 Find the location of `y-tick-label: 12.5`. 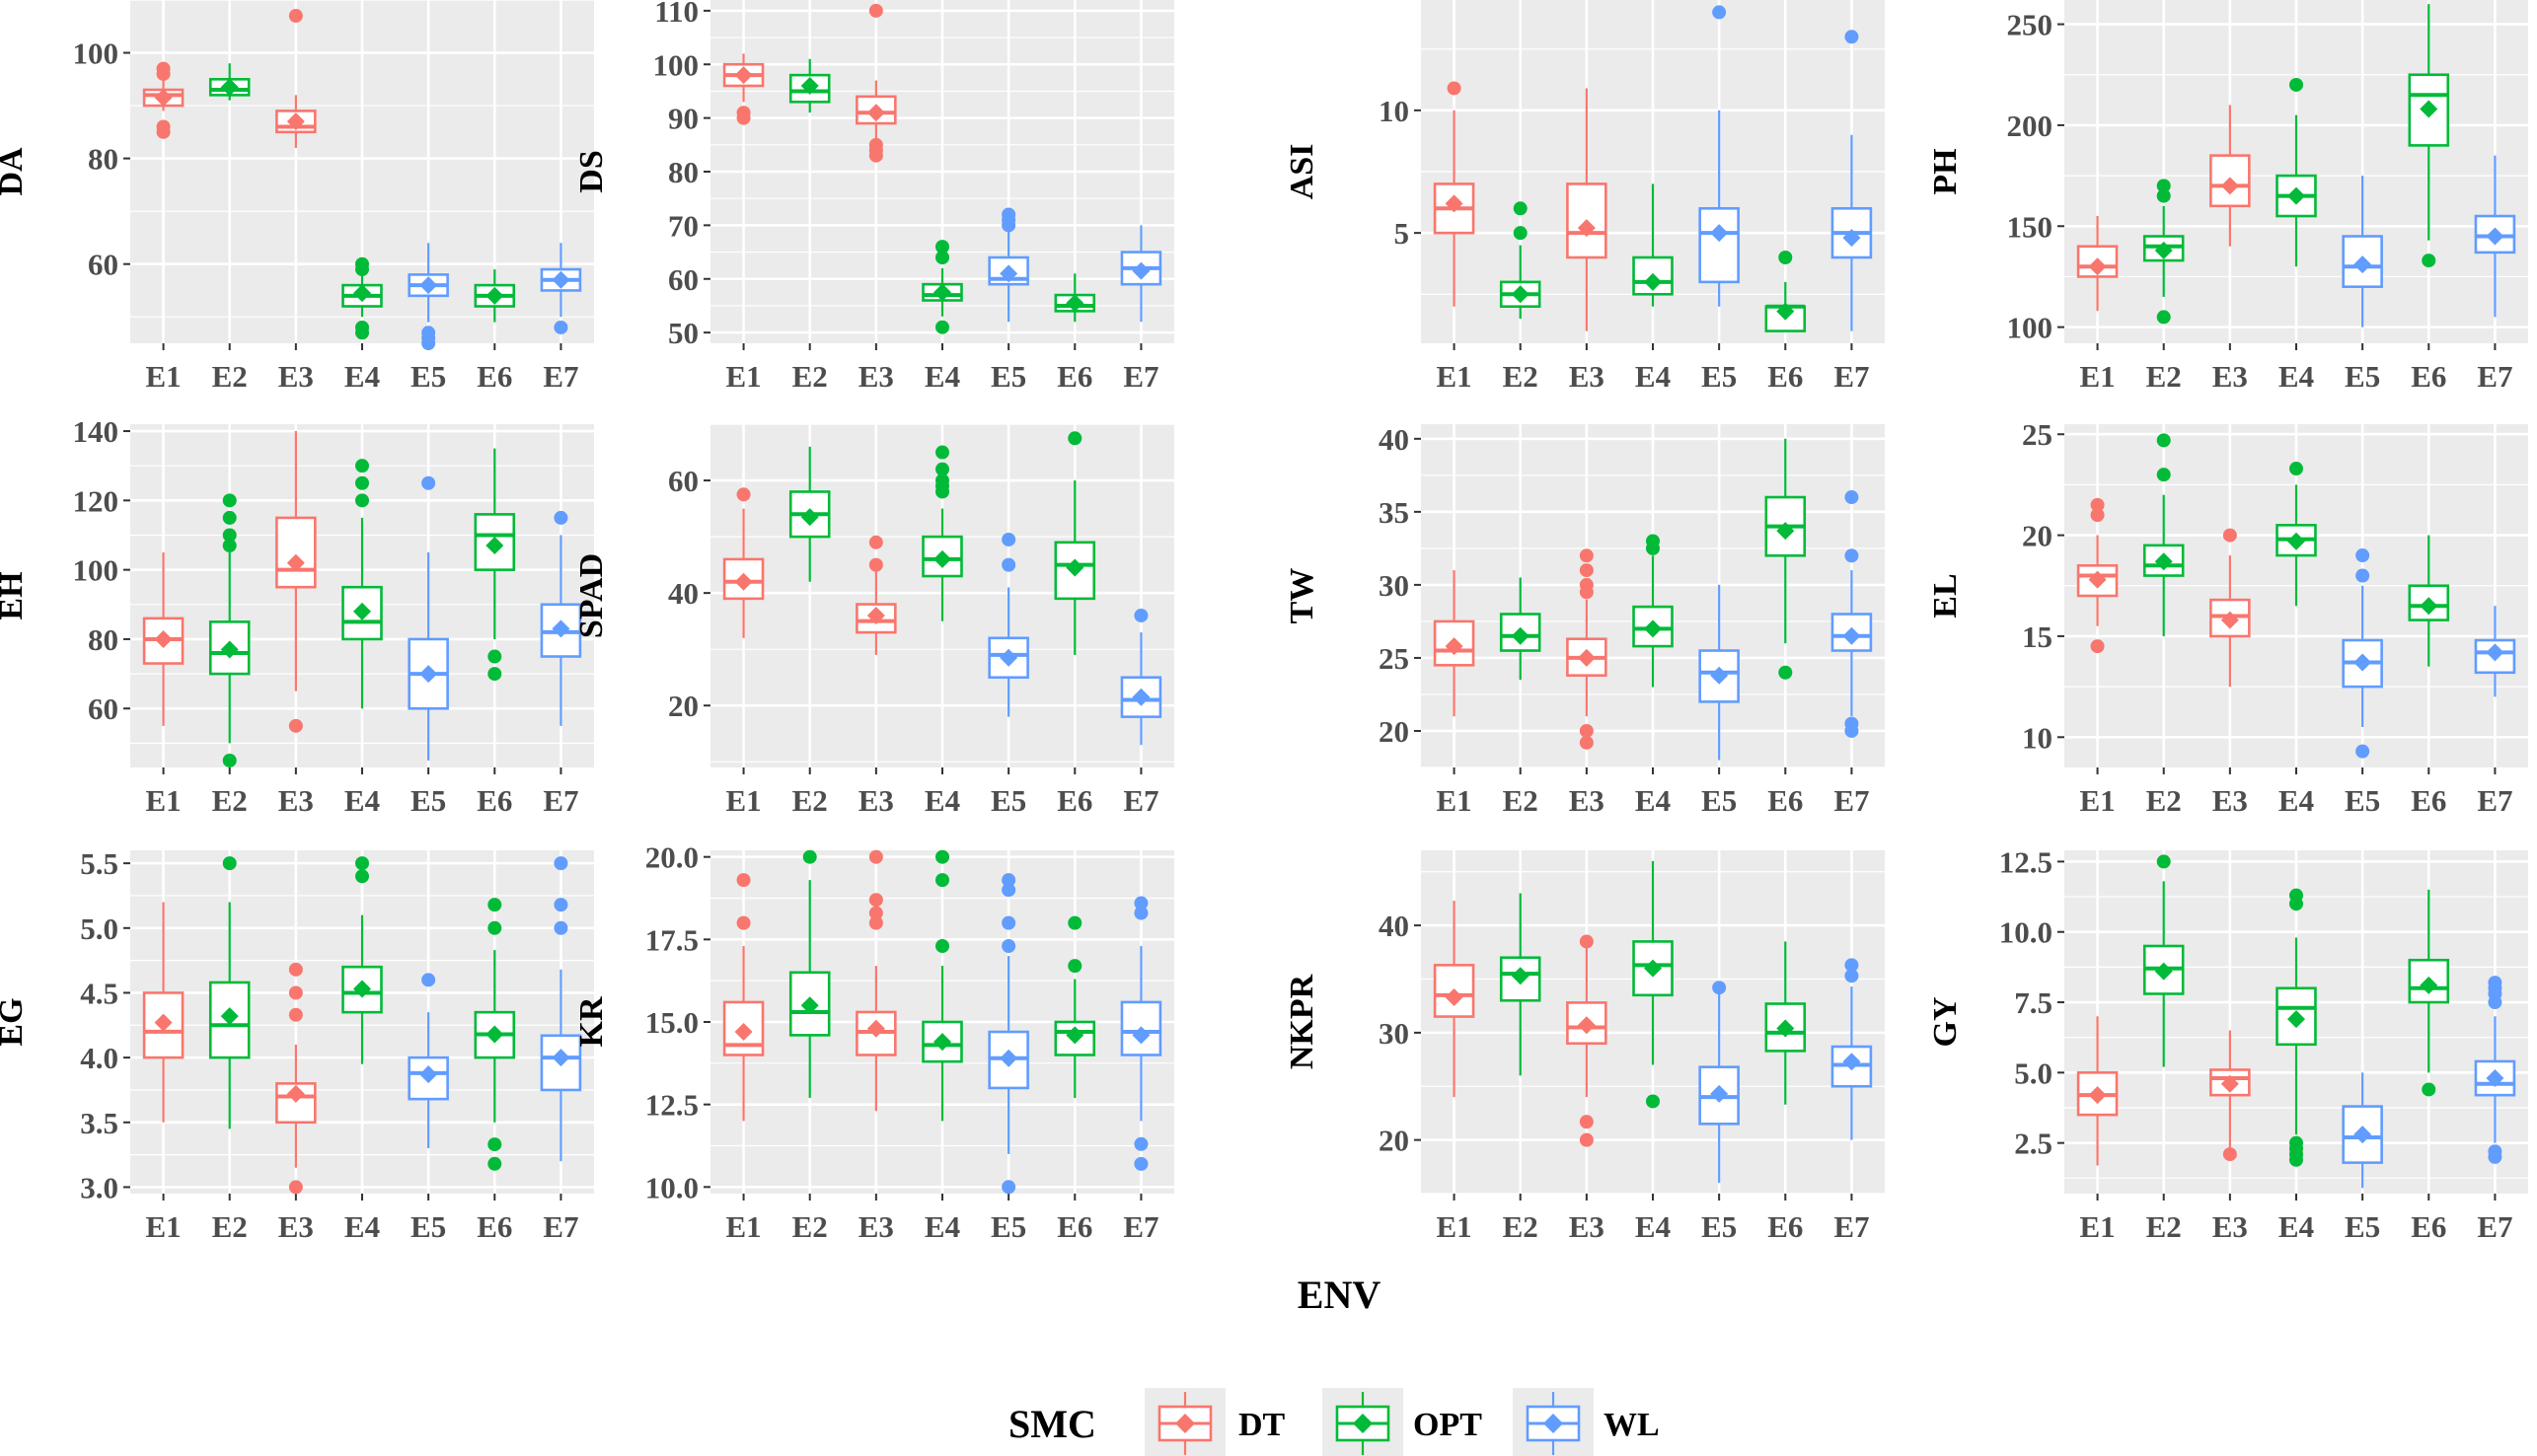

y-tick-label: 12.5 is located at coordinates (672, 1105).